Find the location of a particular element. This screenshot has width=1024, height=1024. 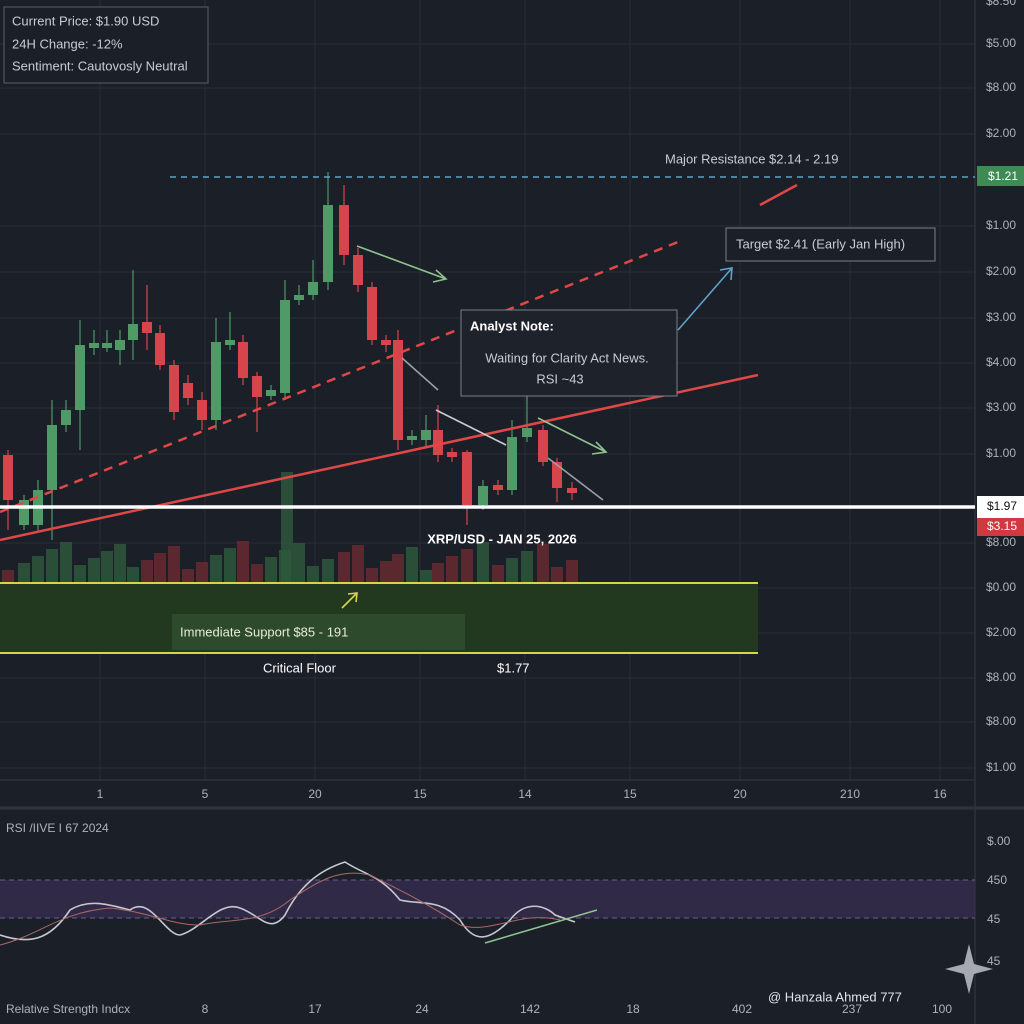

info-change: 24H Change: -12% is located at coordinates (67, 43).